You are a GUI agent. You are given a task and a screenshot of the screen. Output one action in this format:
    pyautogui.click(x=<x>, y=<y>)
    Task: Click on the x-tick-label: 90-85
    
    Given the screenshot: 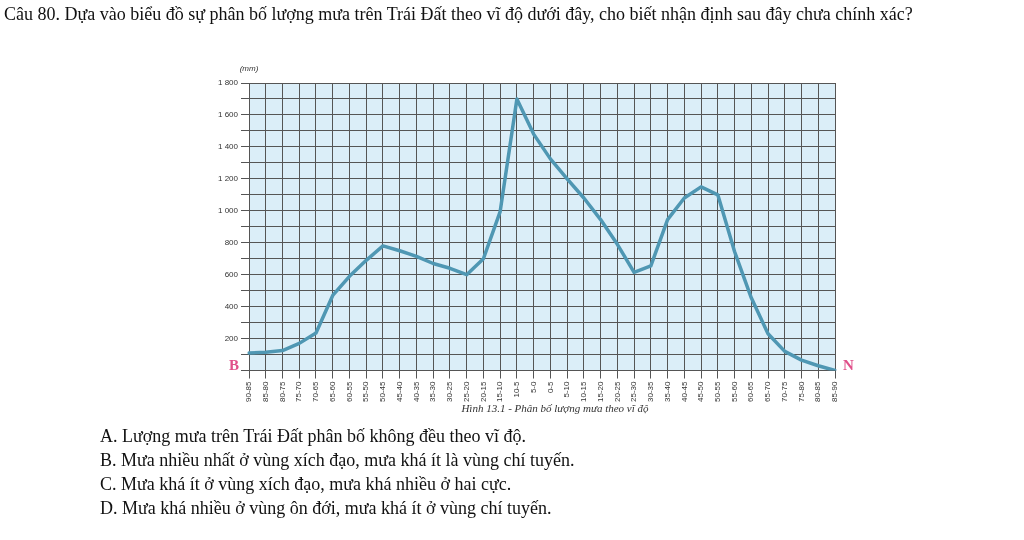 What is the action you would take?
    pyautogui.click(x=249, y=392)
    